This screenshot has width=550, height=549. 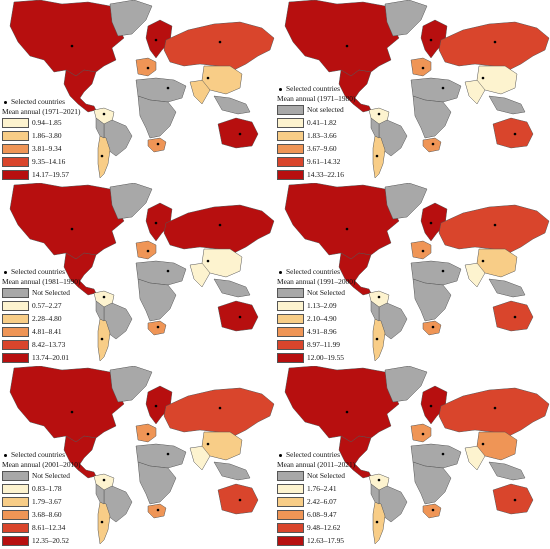 I want to click on legend-title: Mean annual (1971–1980), so click(x=316, y=98).